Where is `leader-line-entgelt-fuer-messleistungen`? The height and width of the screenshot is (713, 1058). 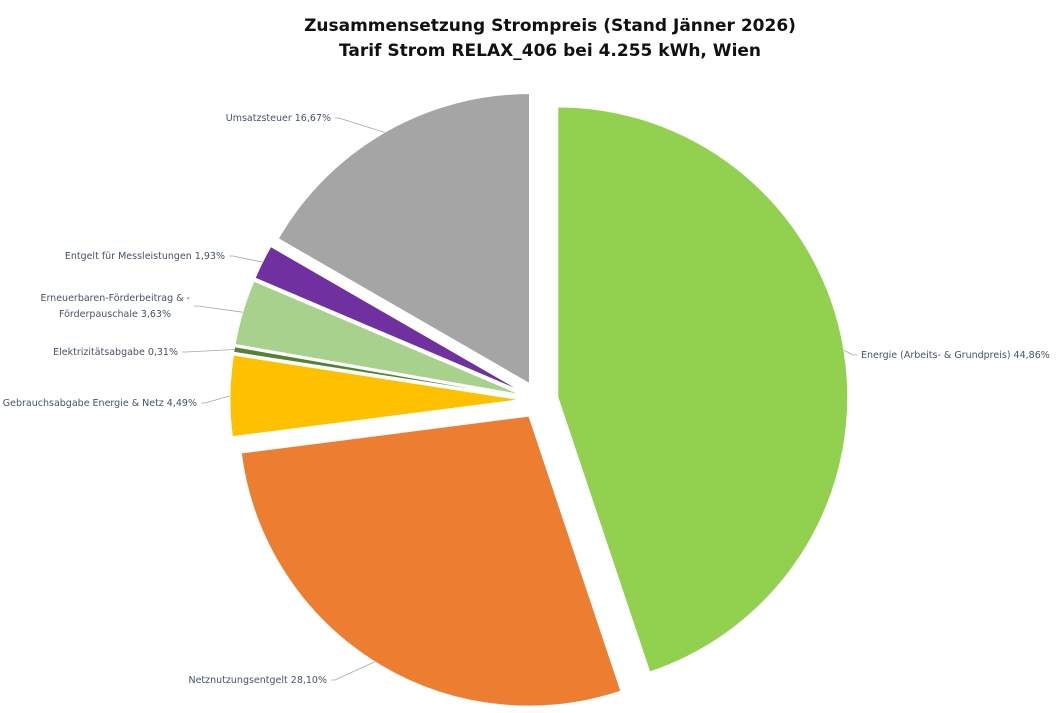 leader-line-entgelt-fuer-messleistungen is located at coordinates (246, 259).